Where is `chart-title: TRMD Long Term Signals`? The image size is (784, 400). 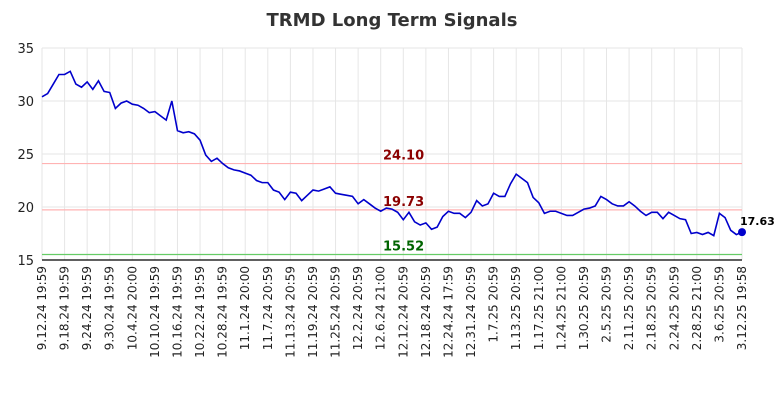 chart-title: TRMD Long Term Signals is located at coordinates (392, 20).